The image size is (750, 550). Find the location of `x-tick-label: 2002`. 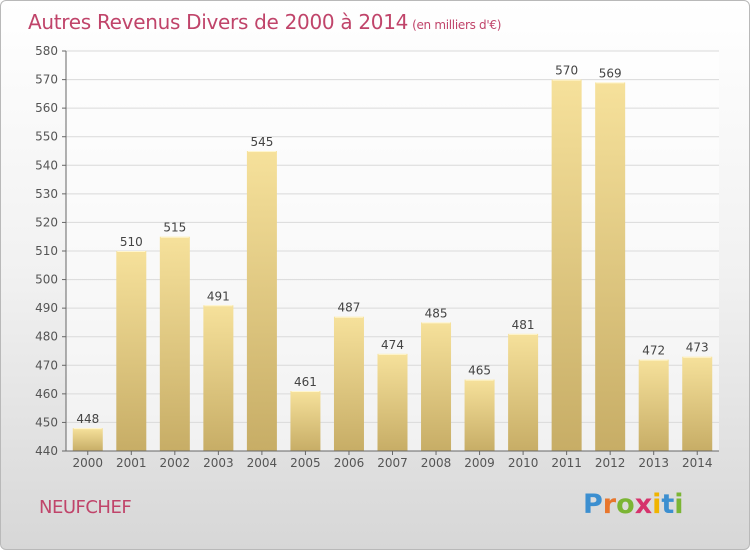

x-tick-label: 2002 is located at coordinates (175, 463).